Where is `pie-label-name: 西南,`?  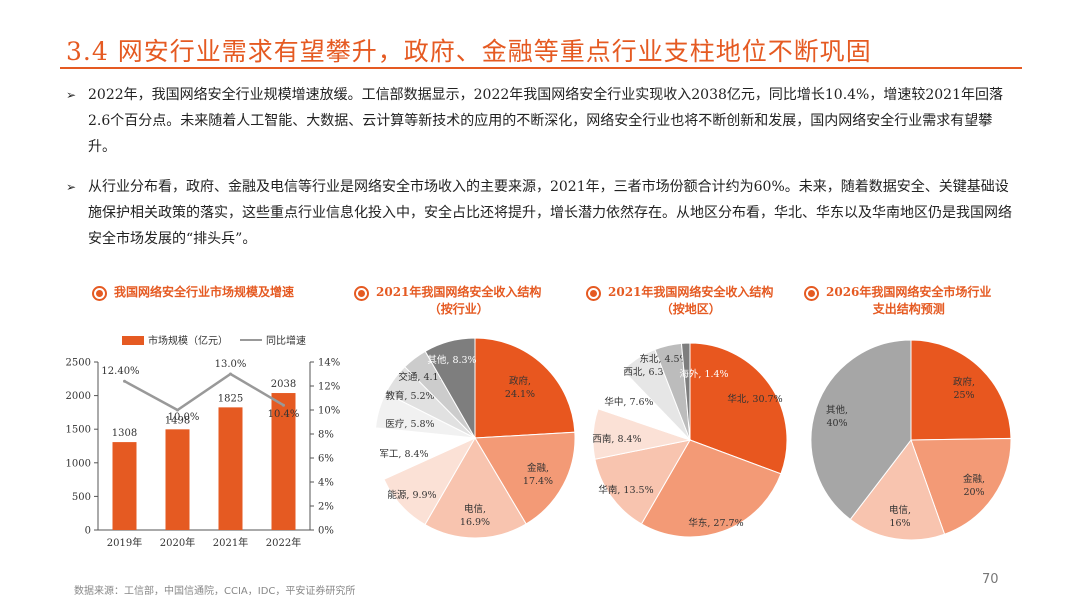
pie-label-name: 西南, is located at coordinates (603, 439).